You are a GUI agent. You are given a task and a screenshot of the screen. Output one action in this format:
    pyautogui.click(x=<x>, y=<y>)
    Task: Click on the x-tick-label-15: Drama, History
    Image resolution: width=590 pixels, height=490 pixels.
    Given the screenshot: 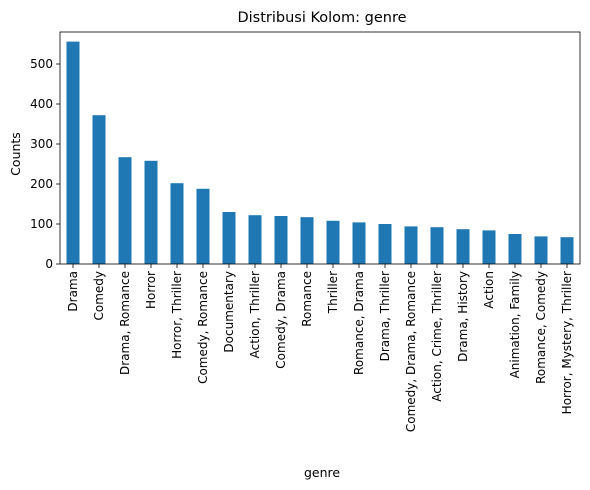 What is the action you would take?
    pyautogui.click(x=463, y=316)
    